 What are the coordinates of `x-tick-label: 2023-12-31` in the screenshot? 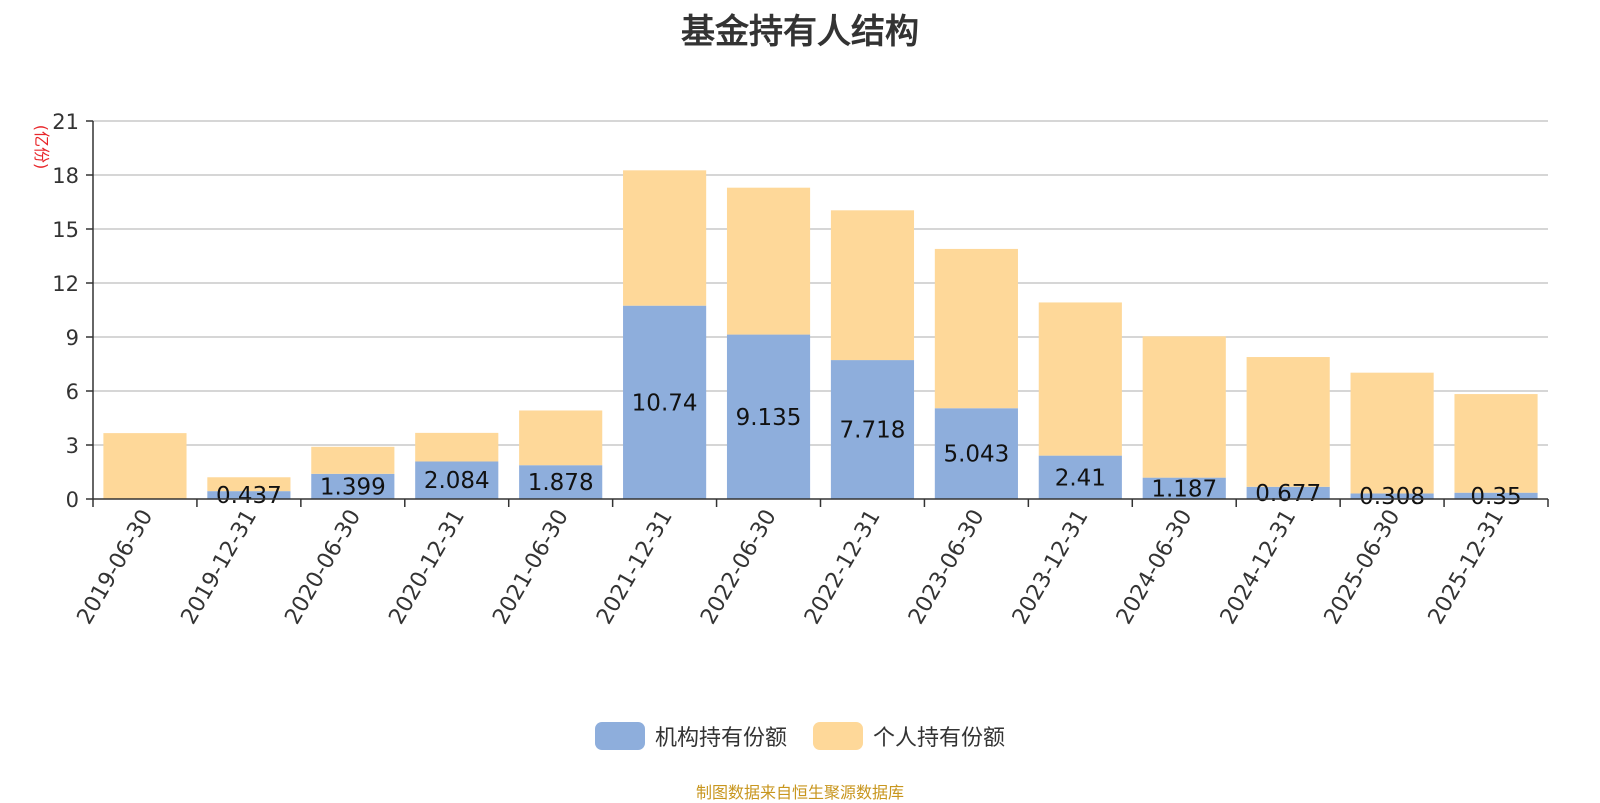 It's located at (1051, 567).